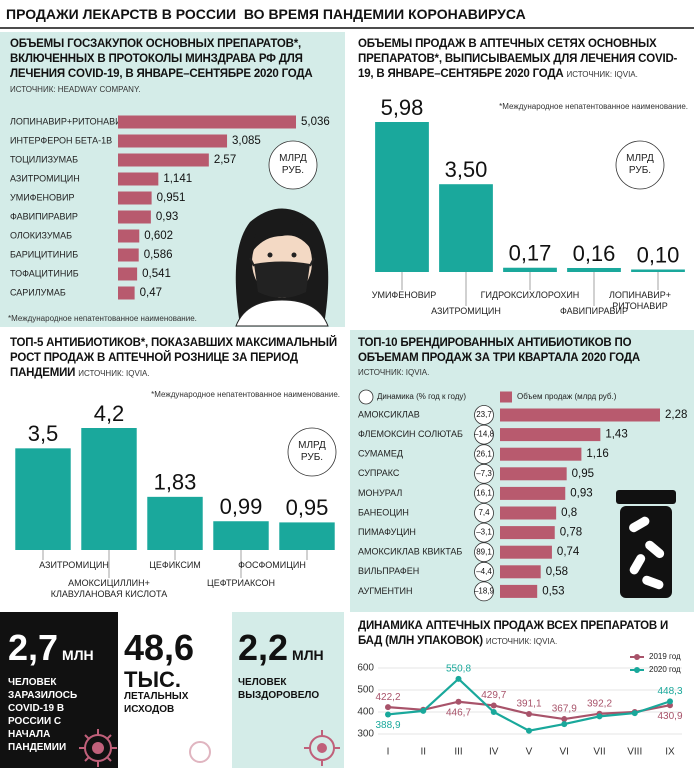 The width and height of the screenshot is (694, 768). Describe the element at coordinates (494, 752) in the screenshot. I see `x-tick-label: IV` at that location.